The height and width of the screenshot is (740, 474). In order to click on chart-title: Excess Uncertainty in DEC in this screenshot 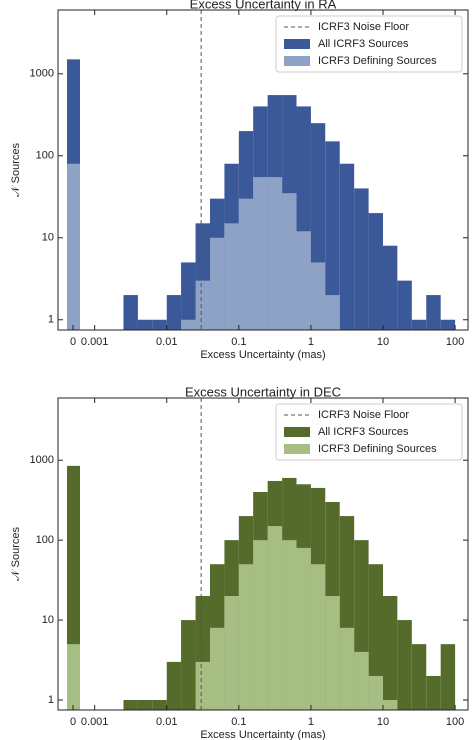, I will do `click(263, 391)`.